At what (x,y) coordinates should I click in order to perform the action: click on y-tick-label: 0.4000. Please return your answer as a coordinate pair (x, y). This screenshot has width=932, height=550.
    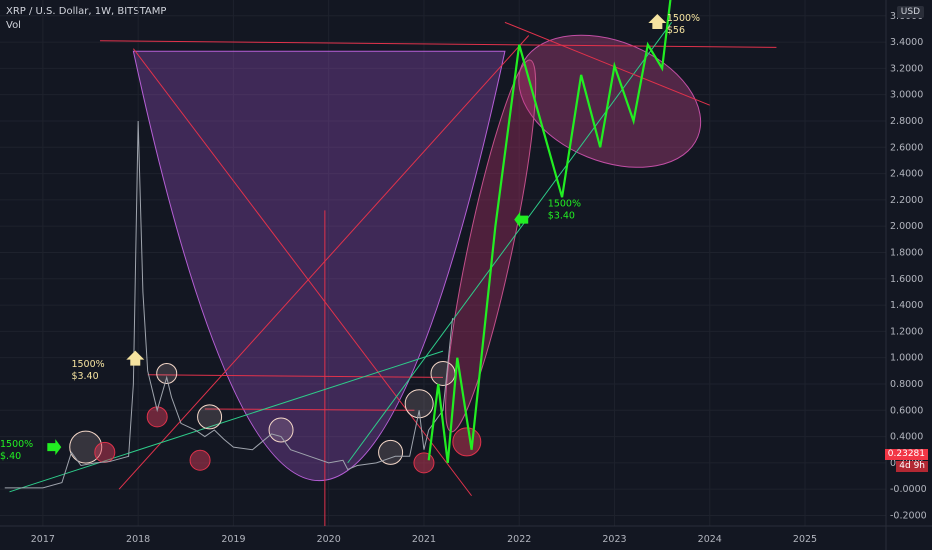
    Looking at the image, I should click on (906, 437).